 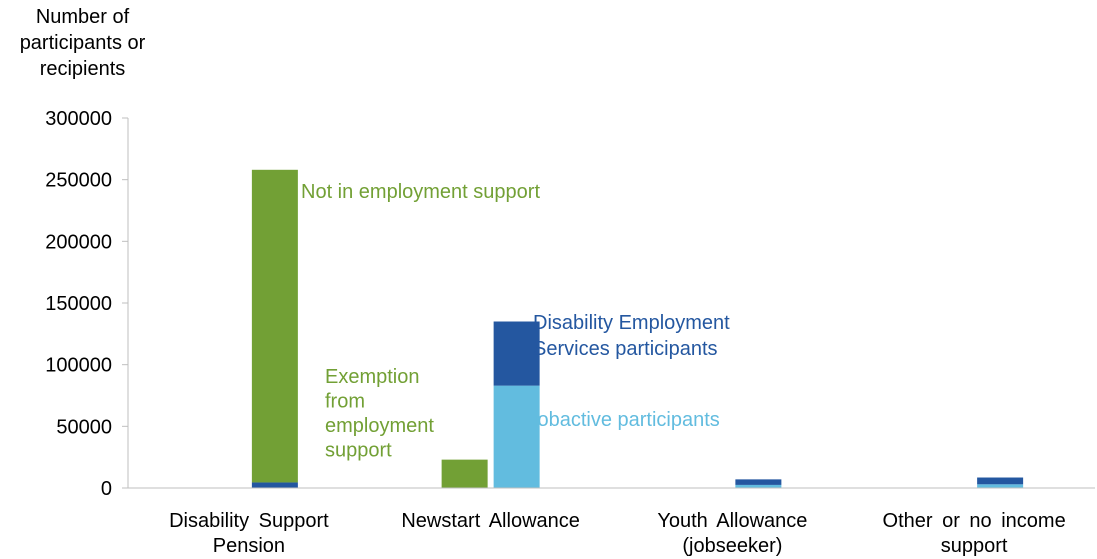 I want to click on y-tick-label: 50000, so click(x=84, y=427).